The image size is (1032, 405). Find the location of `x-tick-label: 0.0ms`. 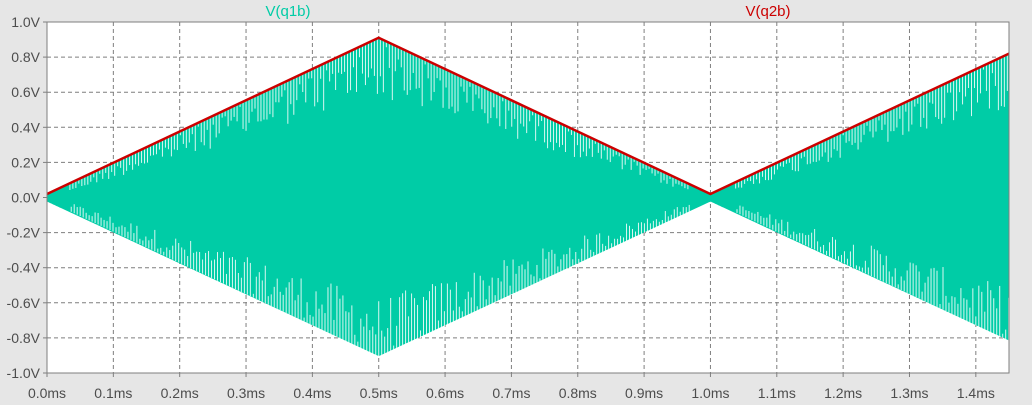

x-tick-label: 0.0ms is located at coordinates (47, 393).